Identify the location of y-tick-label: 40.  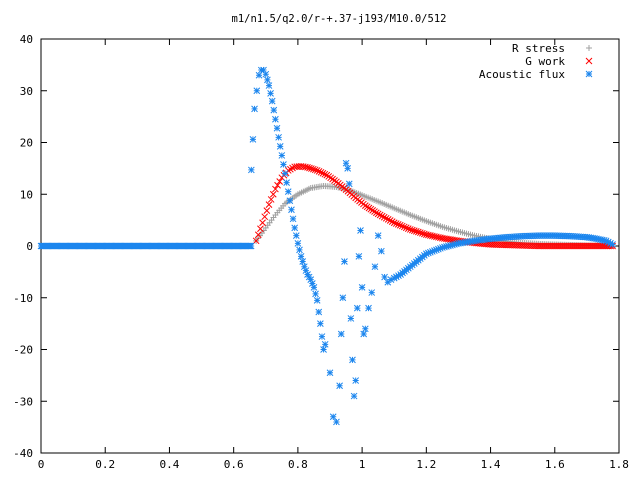
(26, 39).